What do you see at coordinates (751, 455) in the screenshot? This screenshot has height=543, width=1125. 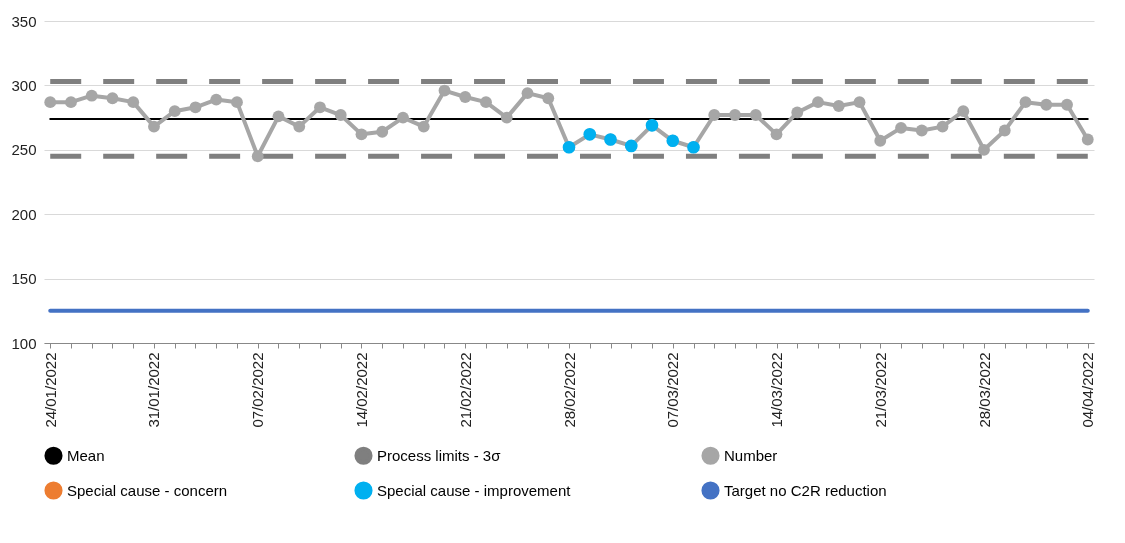 I see `legend-label: Number` at bounding box center [751, 455].